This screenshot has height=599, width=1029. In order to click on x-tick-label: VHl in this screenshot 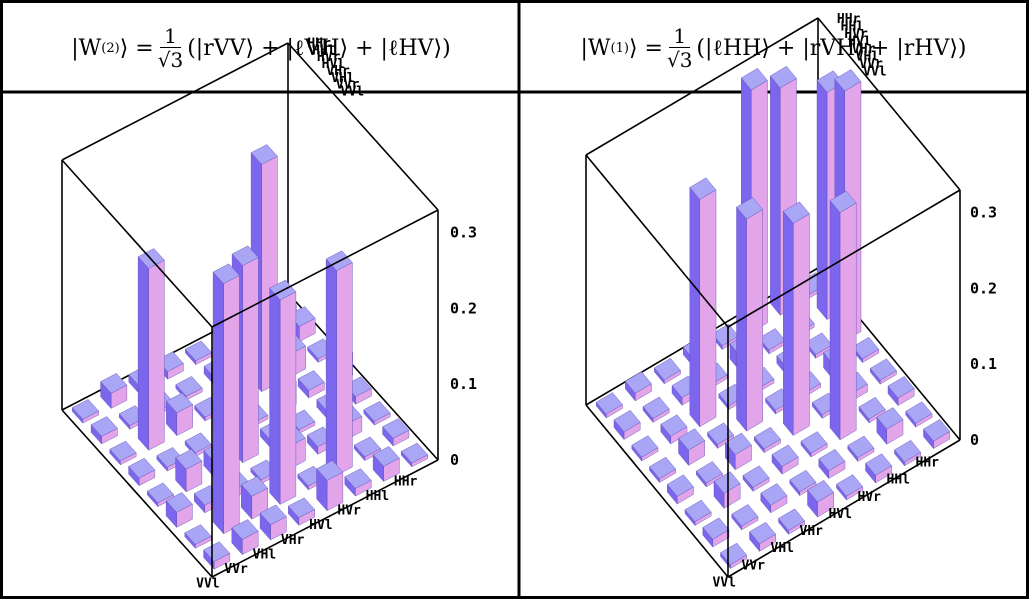, I will do `click(782, 548)`.